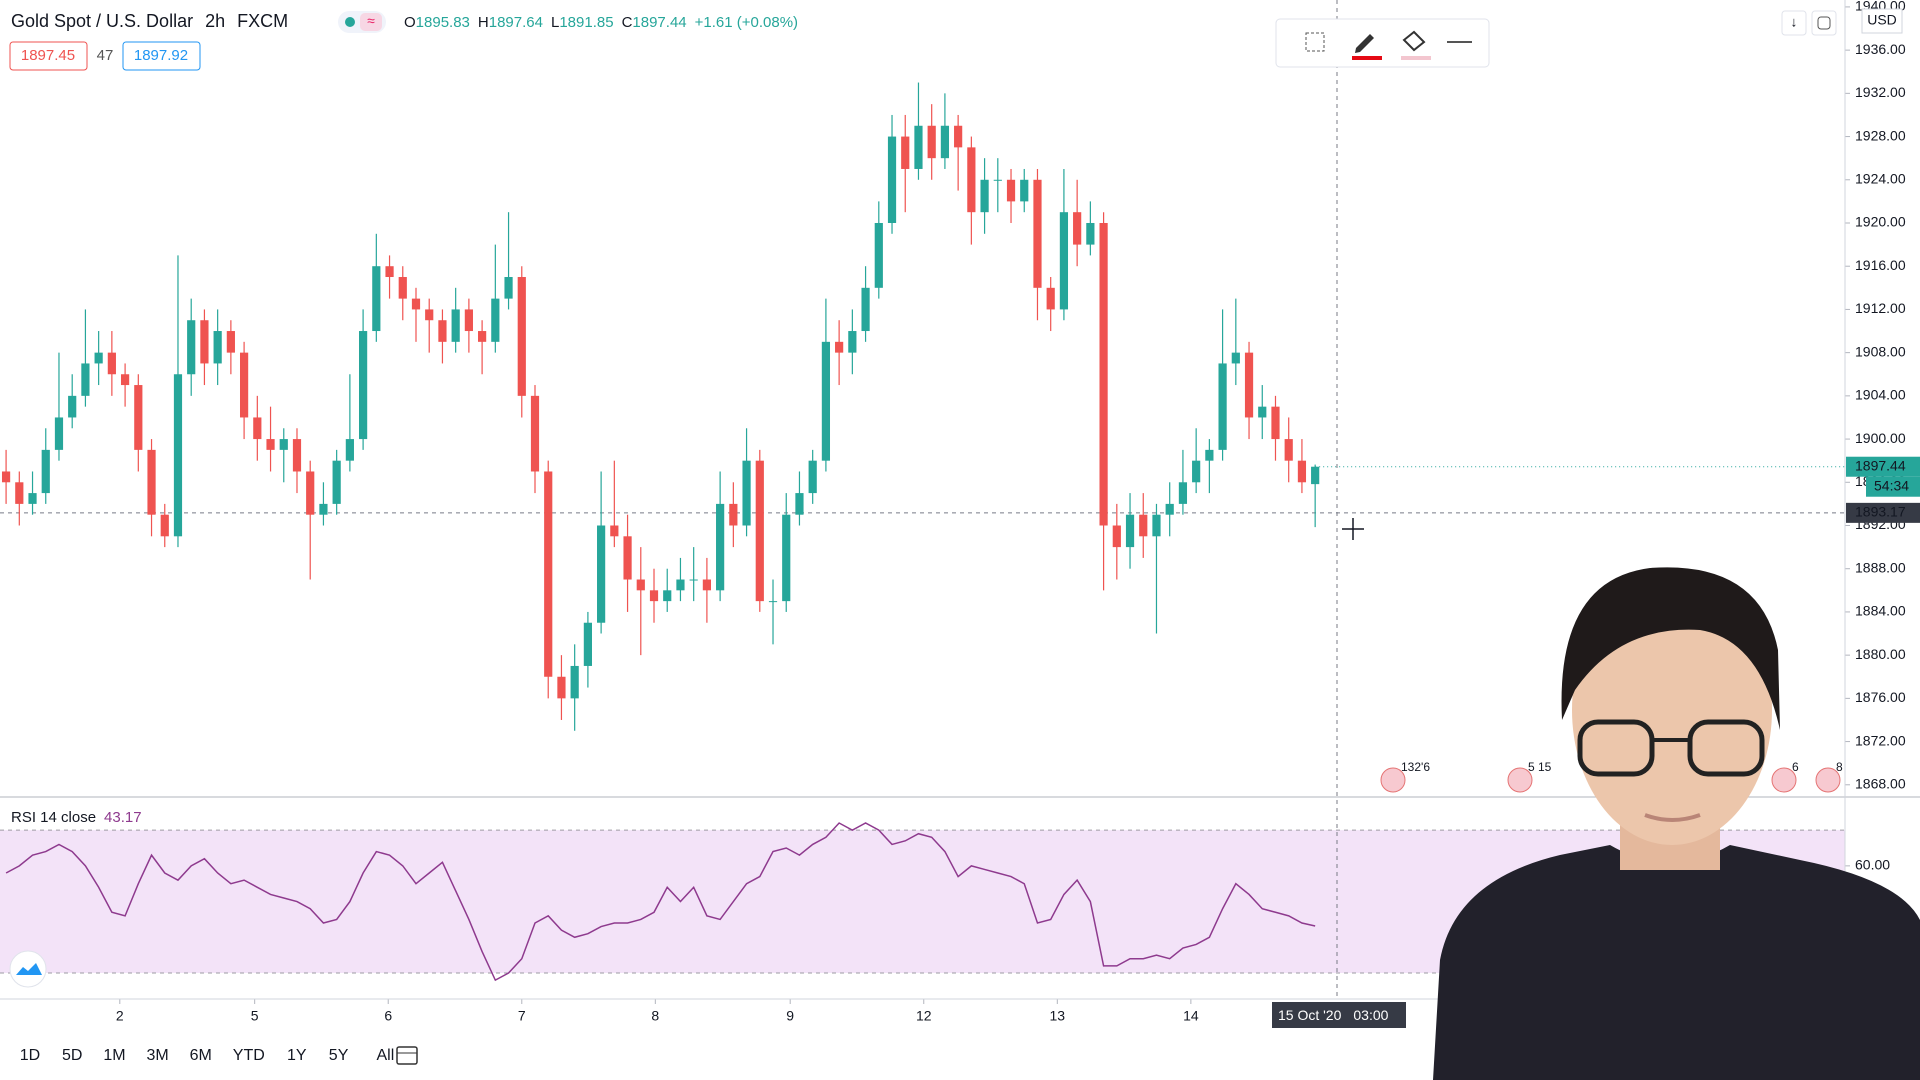 This screenshot has height=1080, width=1920. I want to click on market-open-dot, so click(350, 22).